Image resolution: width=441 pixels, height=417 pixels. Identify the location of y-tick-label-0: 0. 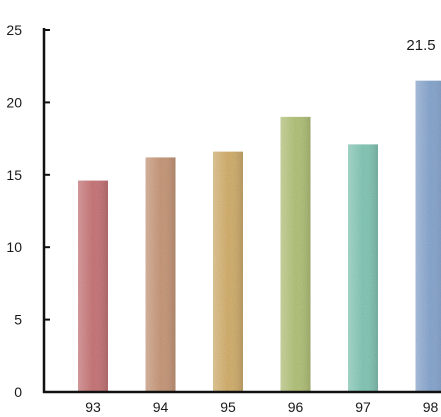
(18, 392).